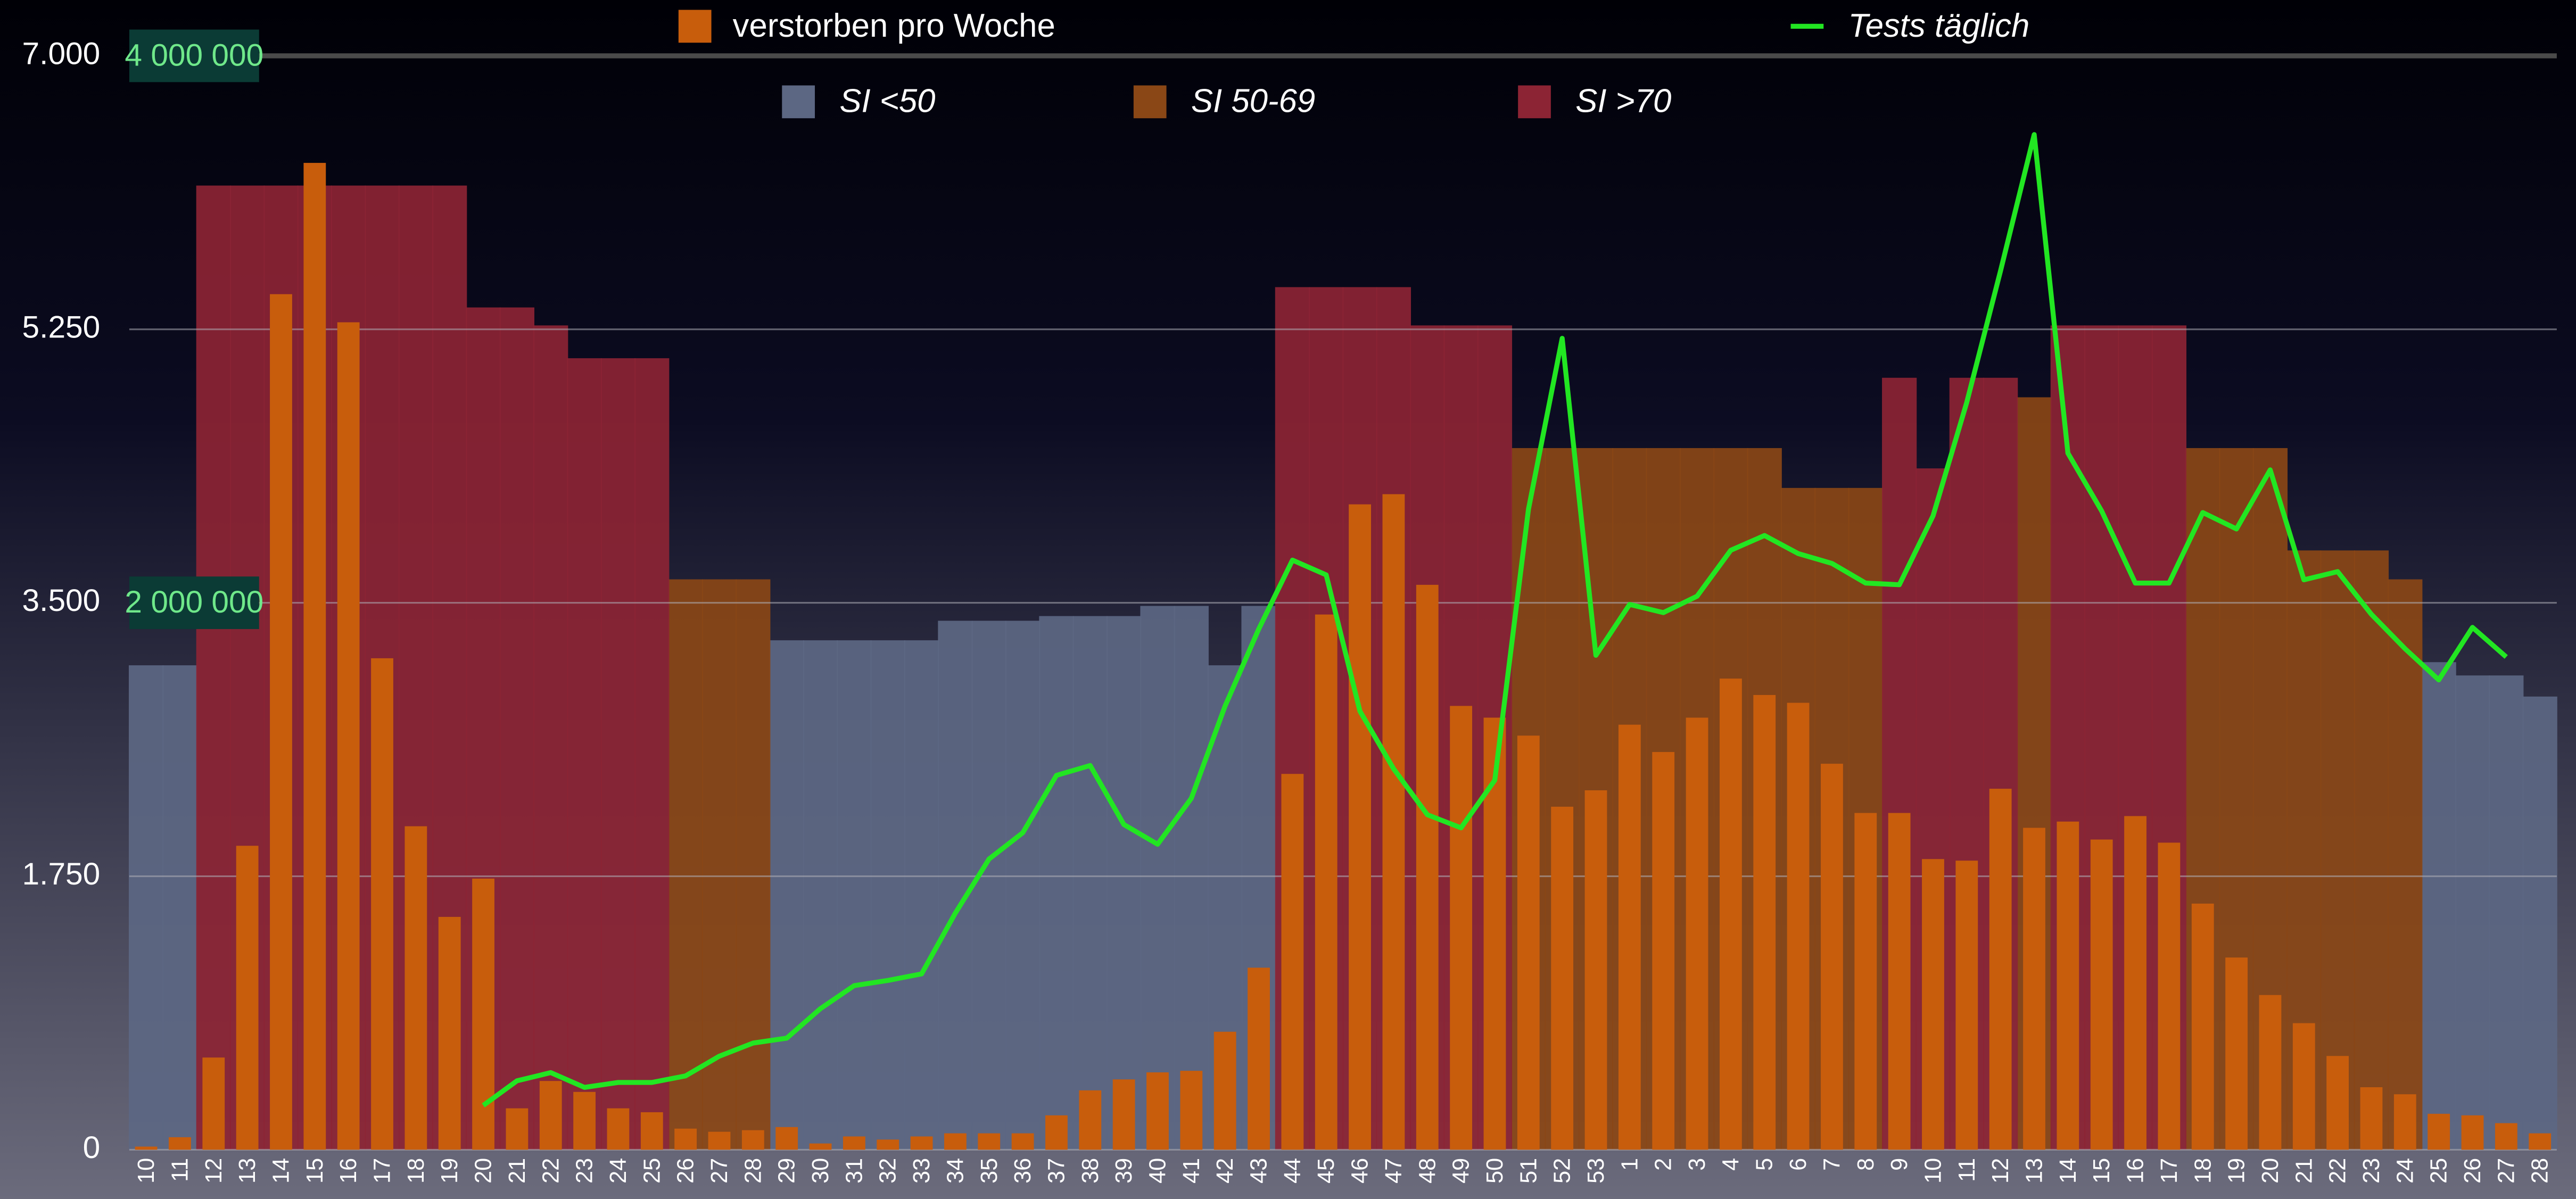  I want to click on x-tick-label: 51, so click(1528, 1171).